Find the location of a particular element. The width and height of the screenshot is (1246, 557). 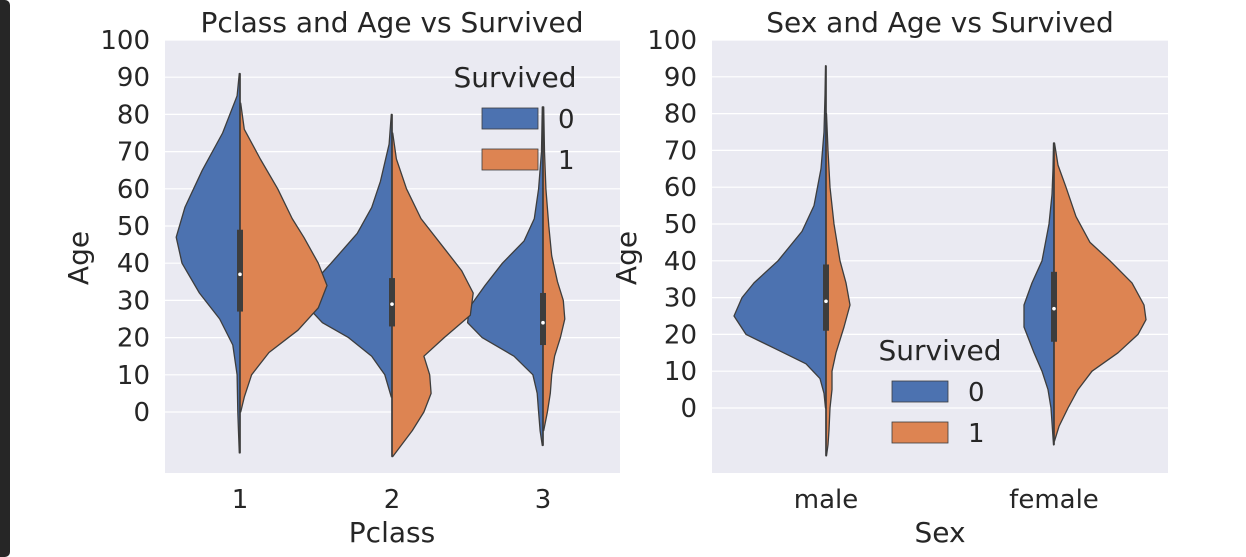

x-tick-label: male is located at coordinates (826, 500).